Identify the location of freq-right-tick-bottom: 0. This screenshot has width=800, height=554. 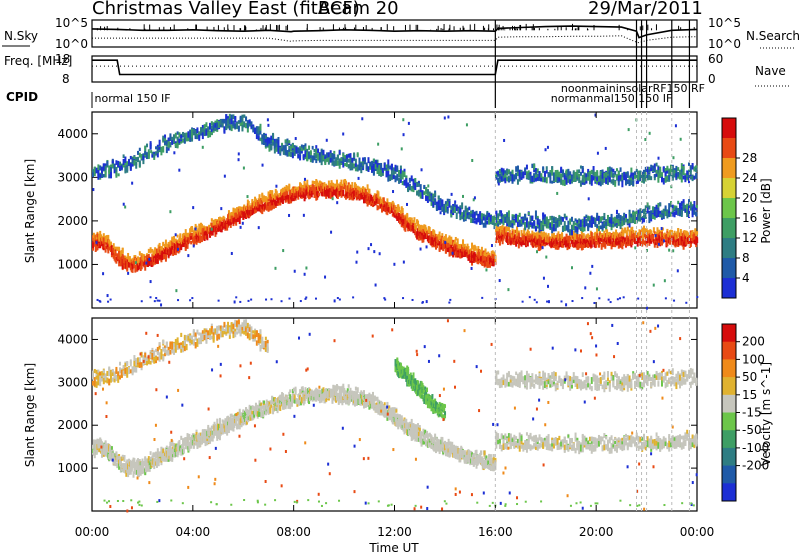
(712, 79).